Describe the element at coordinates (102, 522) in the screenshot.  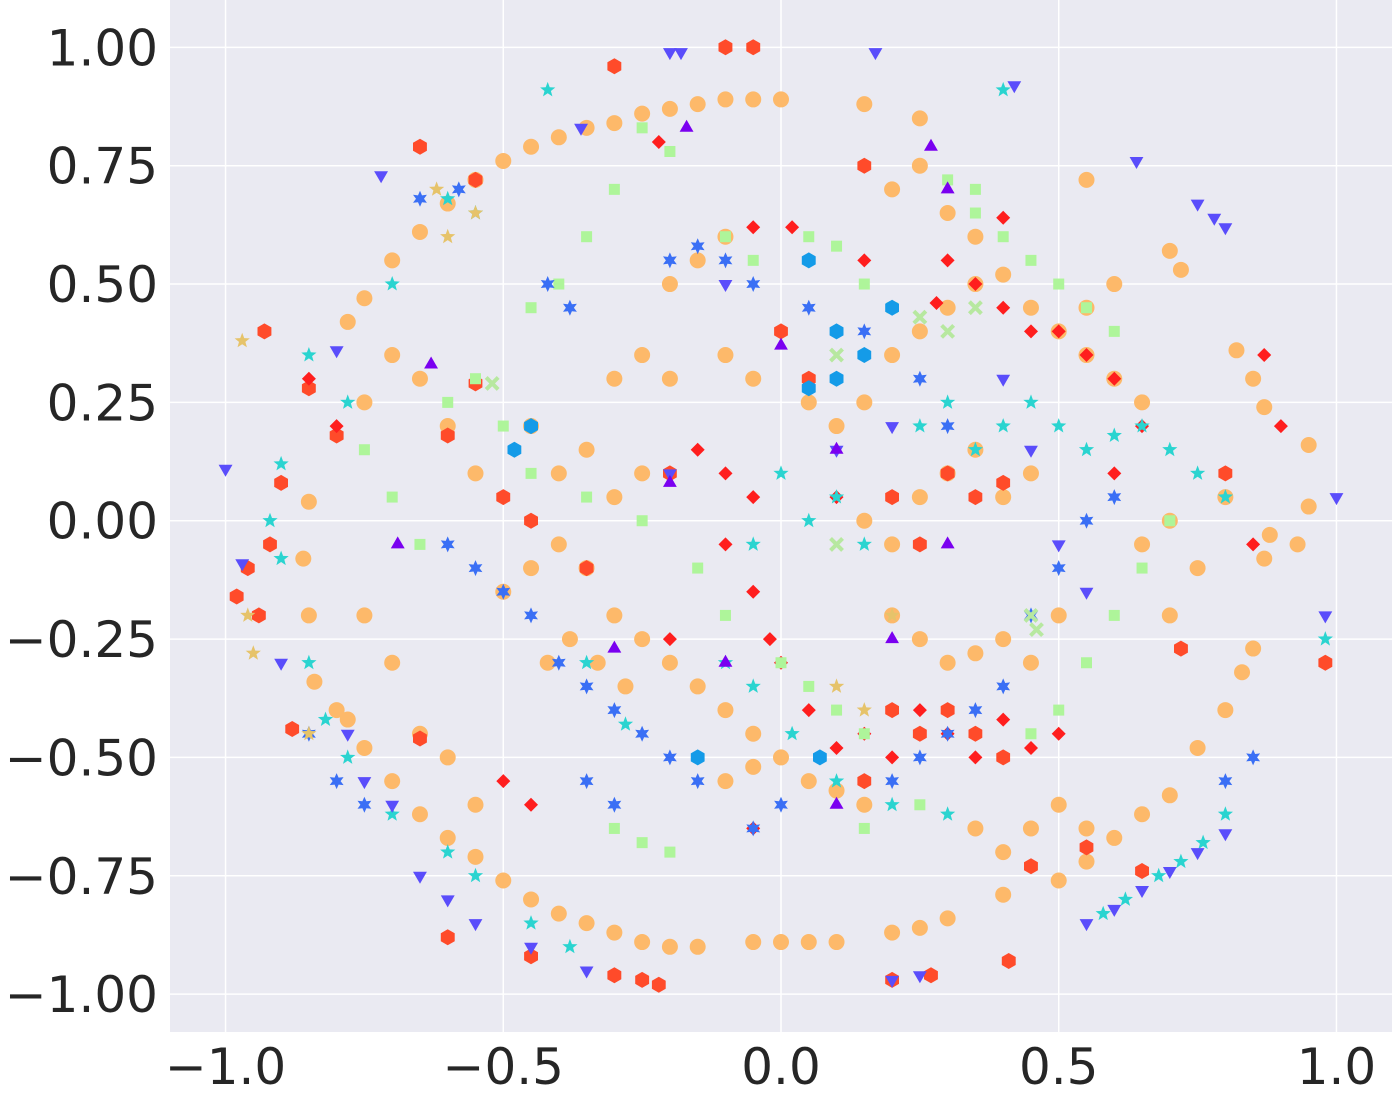
I see `y-tick-label: 0.00` at that location.